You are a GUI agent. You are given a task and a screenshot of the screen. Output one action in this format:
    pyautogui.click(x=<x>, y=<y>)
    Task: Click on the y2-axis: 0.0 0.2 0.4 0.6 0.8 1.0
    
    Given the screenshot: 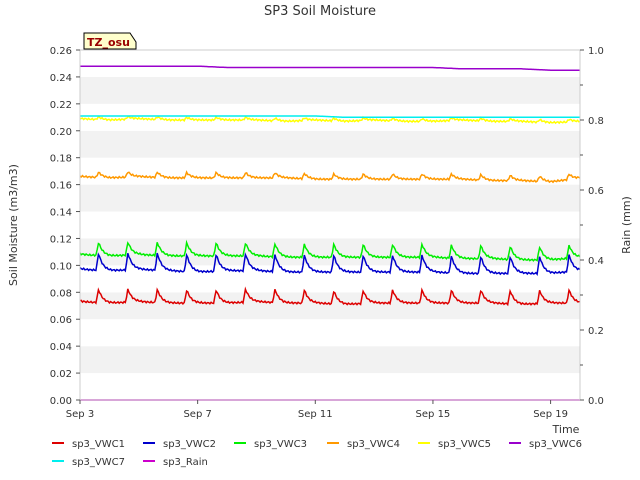 What is the action you would take?
    pyautogui.click(x=592, y=226)
    